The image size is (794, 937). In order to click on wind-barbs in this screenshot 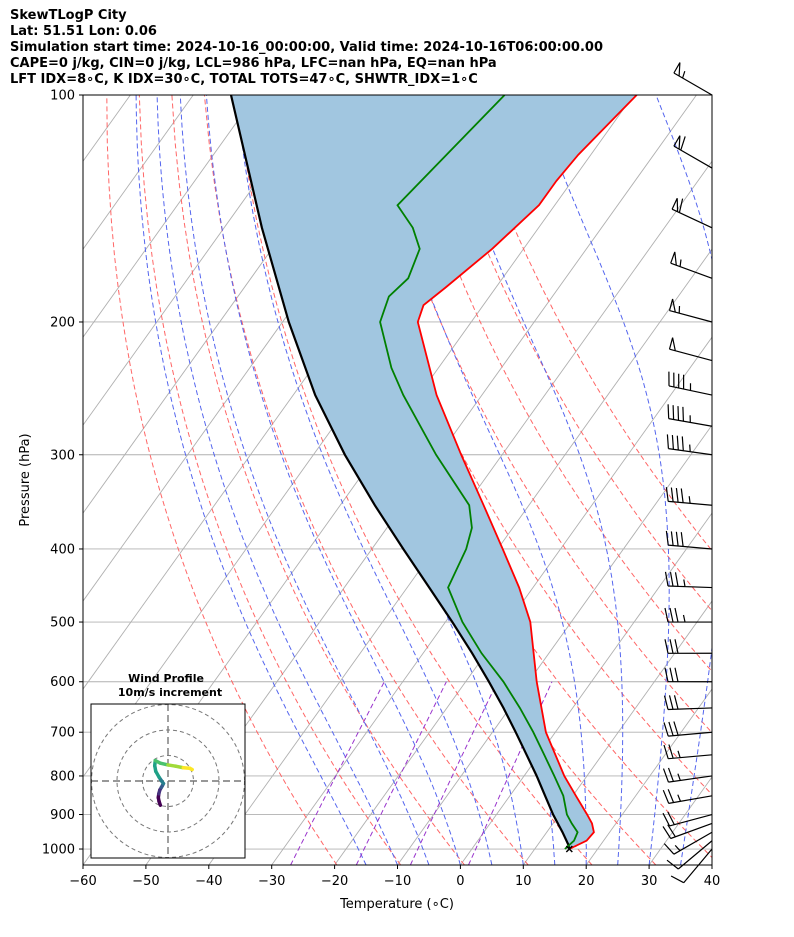, I will do `click(687, 473)`.